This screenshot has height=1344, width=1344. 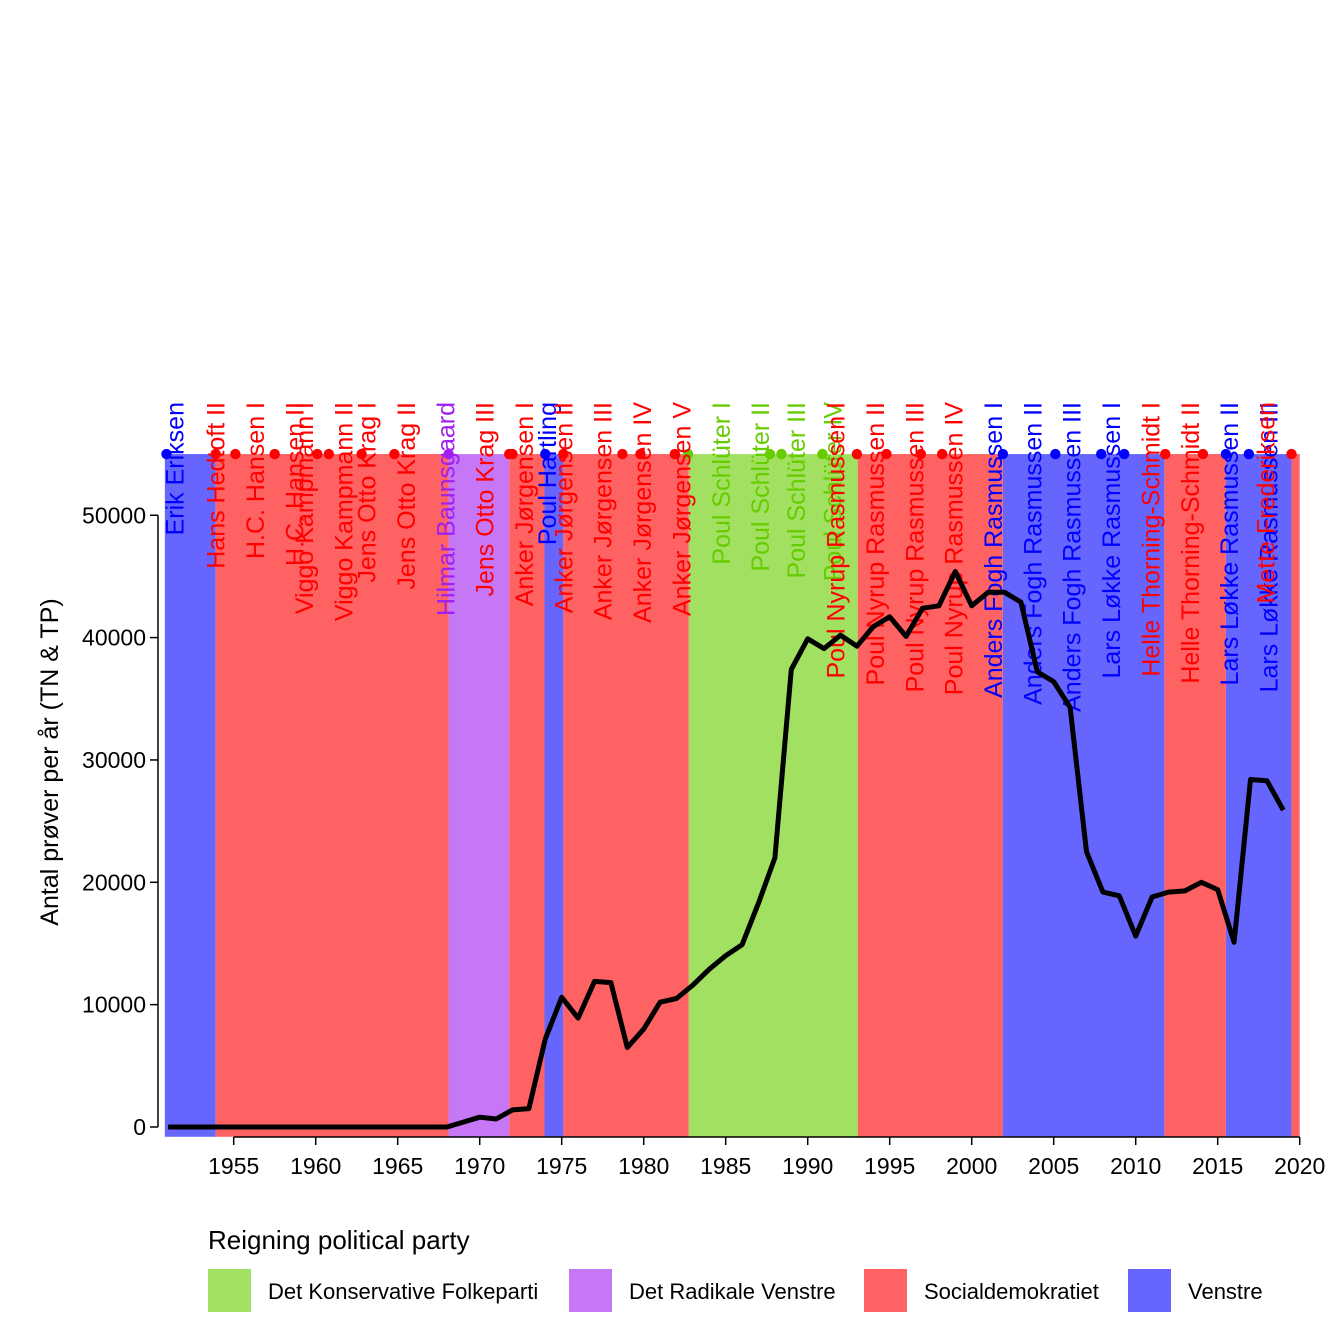 What do you see at coordinates (561, 1166) in the screenshot?
I see `x-tick-label-4: 1975` at bounding box center [561, 1166].